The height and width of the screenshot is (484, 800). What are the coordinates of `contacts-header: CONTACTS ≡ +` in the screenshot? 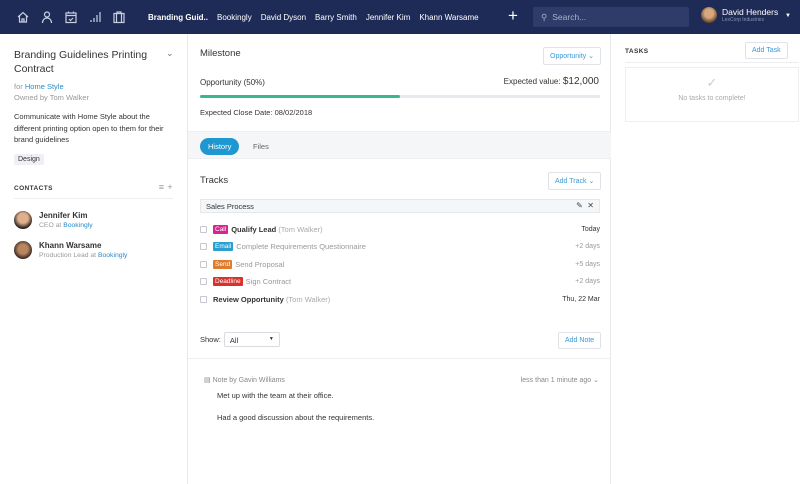 It's located at (93, 190).